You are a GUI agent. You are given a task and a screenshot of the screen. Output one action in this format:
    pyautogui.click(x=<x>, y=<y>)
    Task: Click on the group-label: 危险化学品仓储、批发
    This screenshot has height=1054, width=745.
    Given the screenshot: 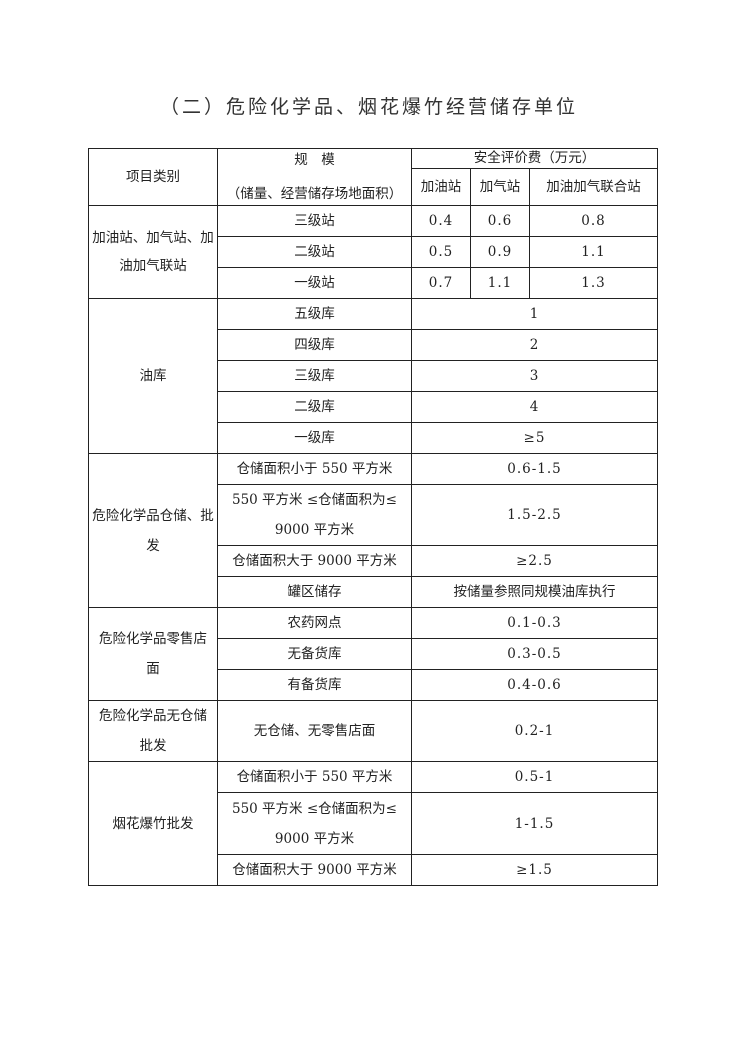 What is the action you would take?
    pyautogui.click(x=153, y=530)
    